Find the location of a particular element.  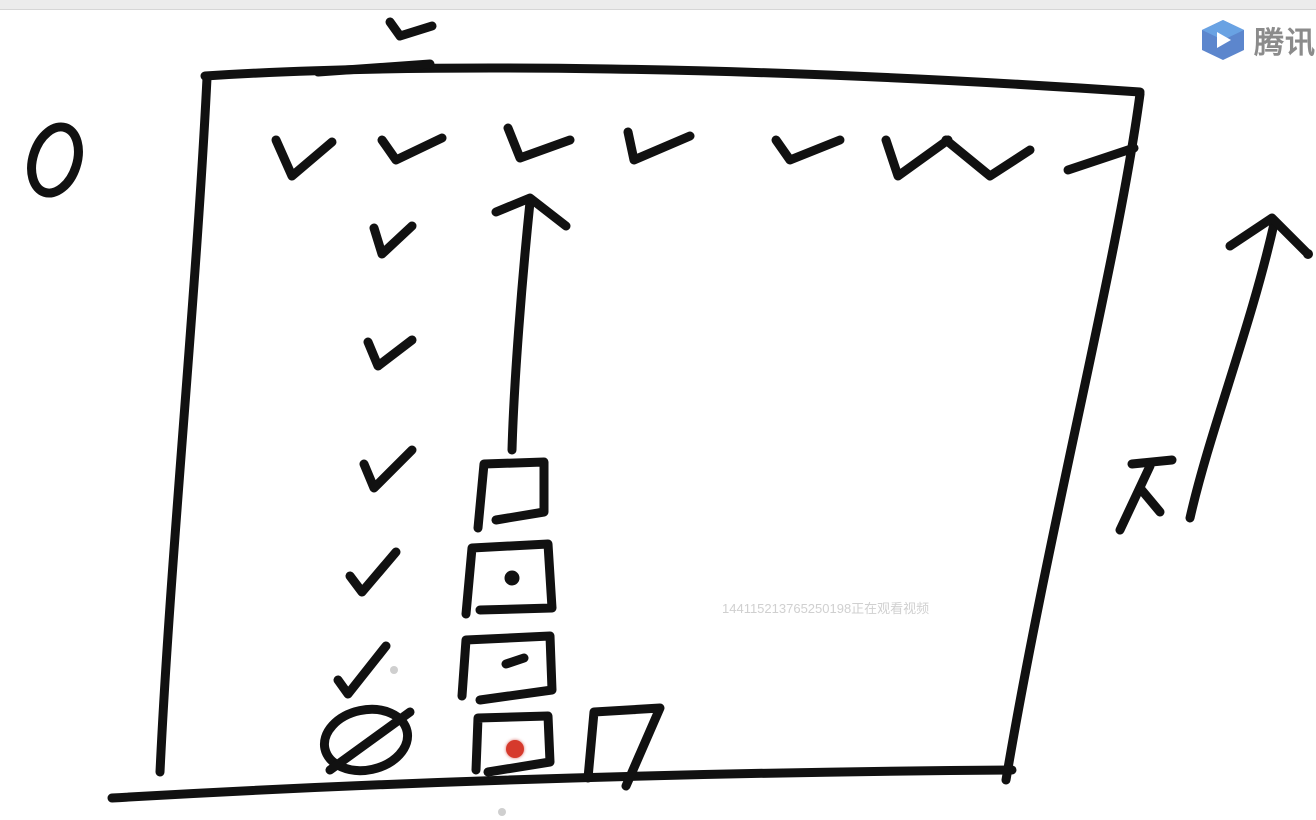

top-edge-stroke is located at coordinates (374, 68).